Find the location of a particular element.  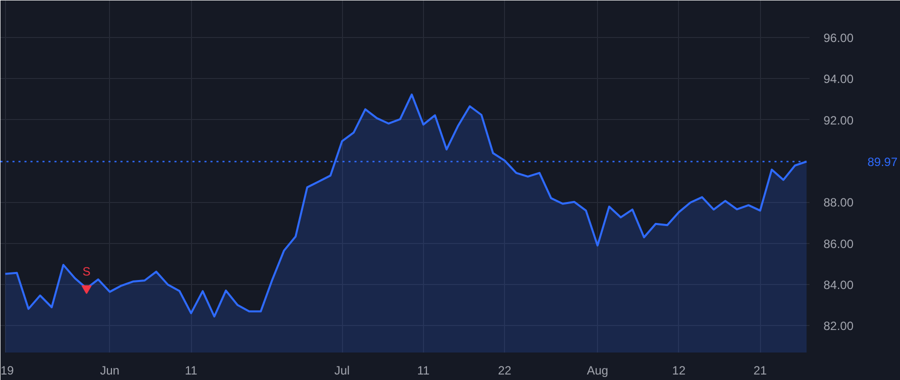

x-tick-label: 22 is located at coordinates (505, 371).